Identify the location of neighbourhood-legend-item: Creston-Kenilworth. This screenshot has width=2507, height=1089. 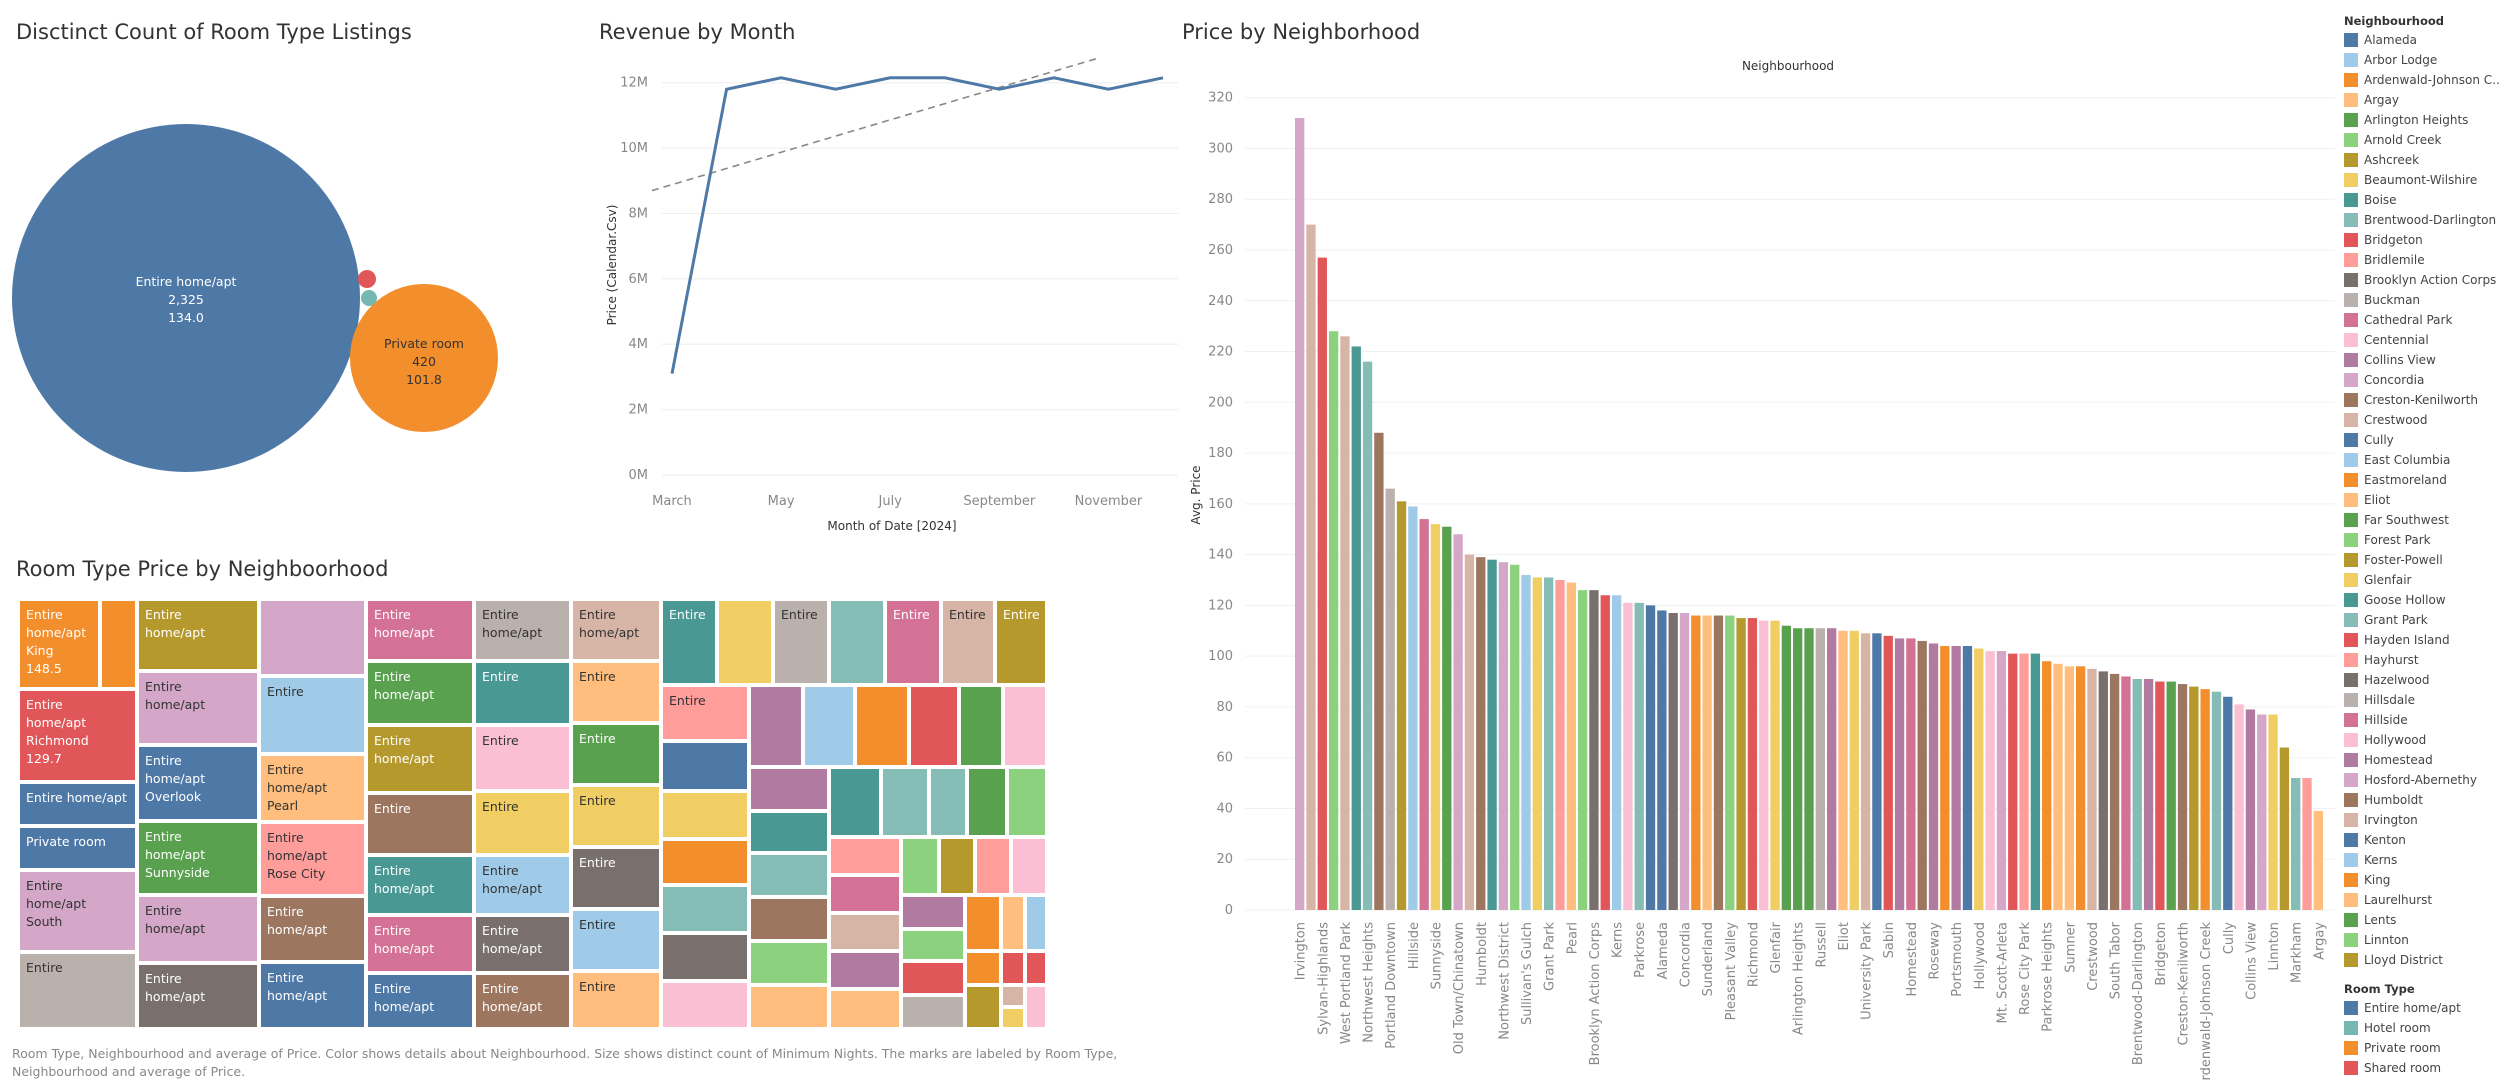
(2425, 400).